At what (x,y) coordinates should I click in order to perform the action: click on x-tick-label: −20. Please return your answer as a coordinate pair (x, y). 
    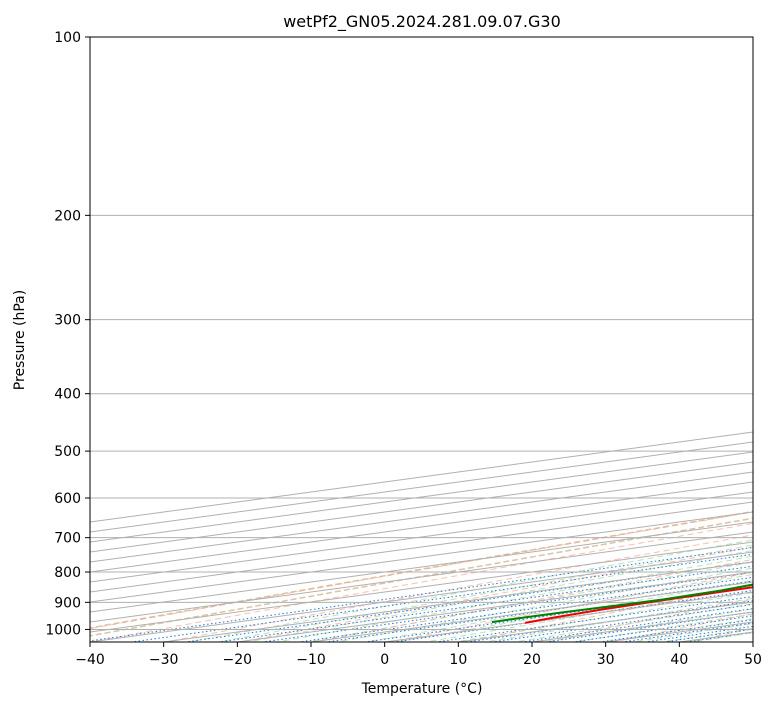
    Looking at the image, I should click on (238, 660).